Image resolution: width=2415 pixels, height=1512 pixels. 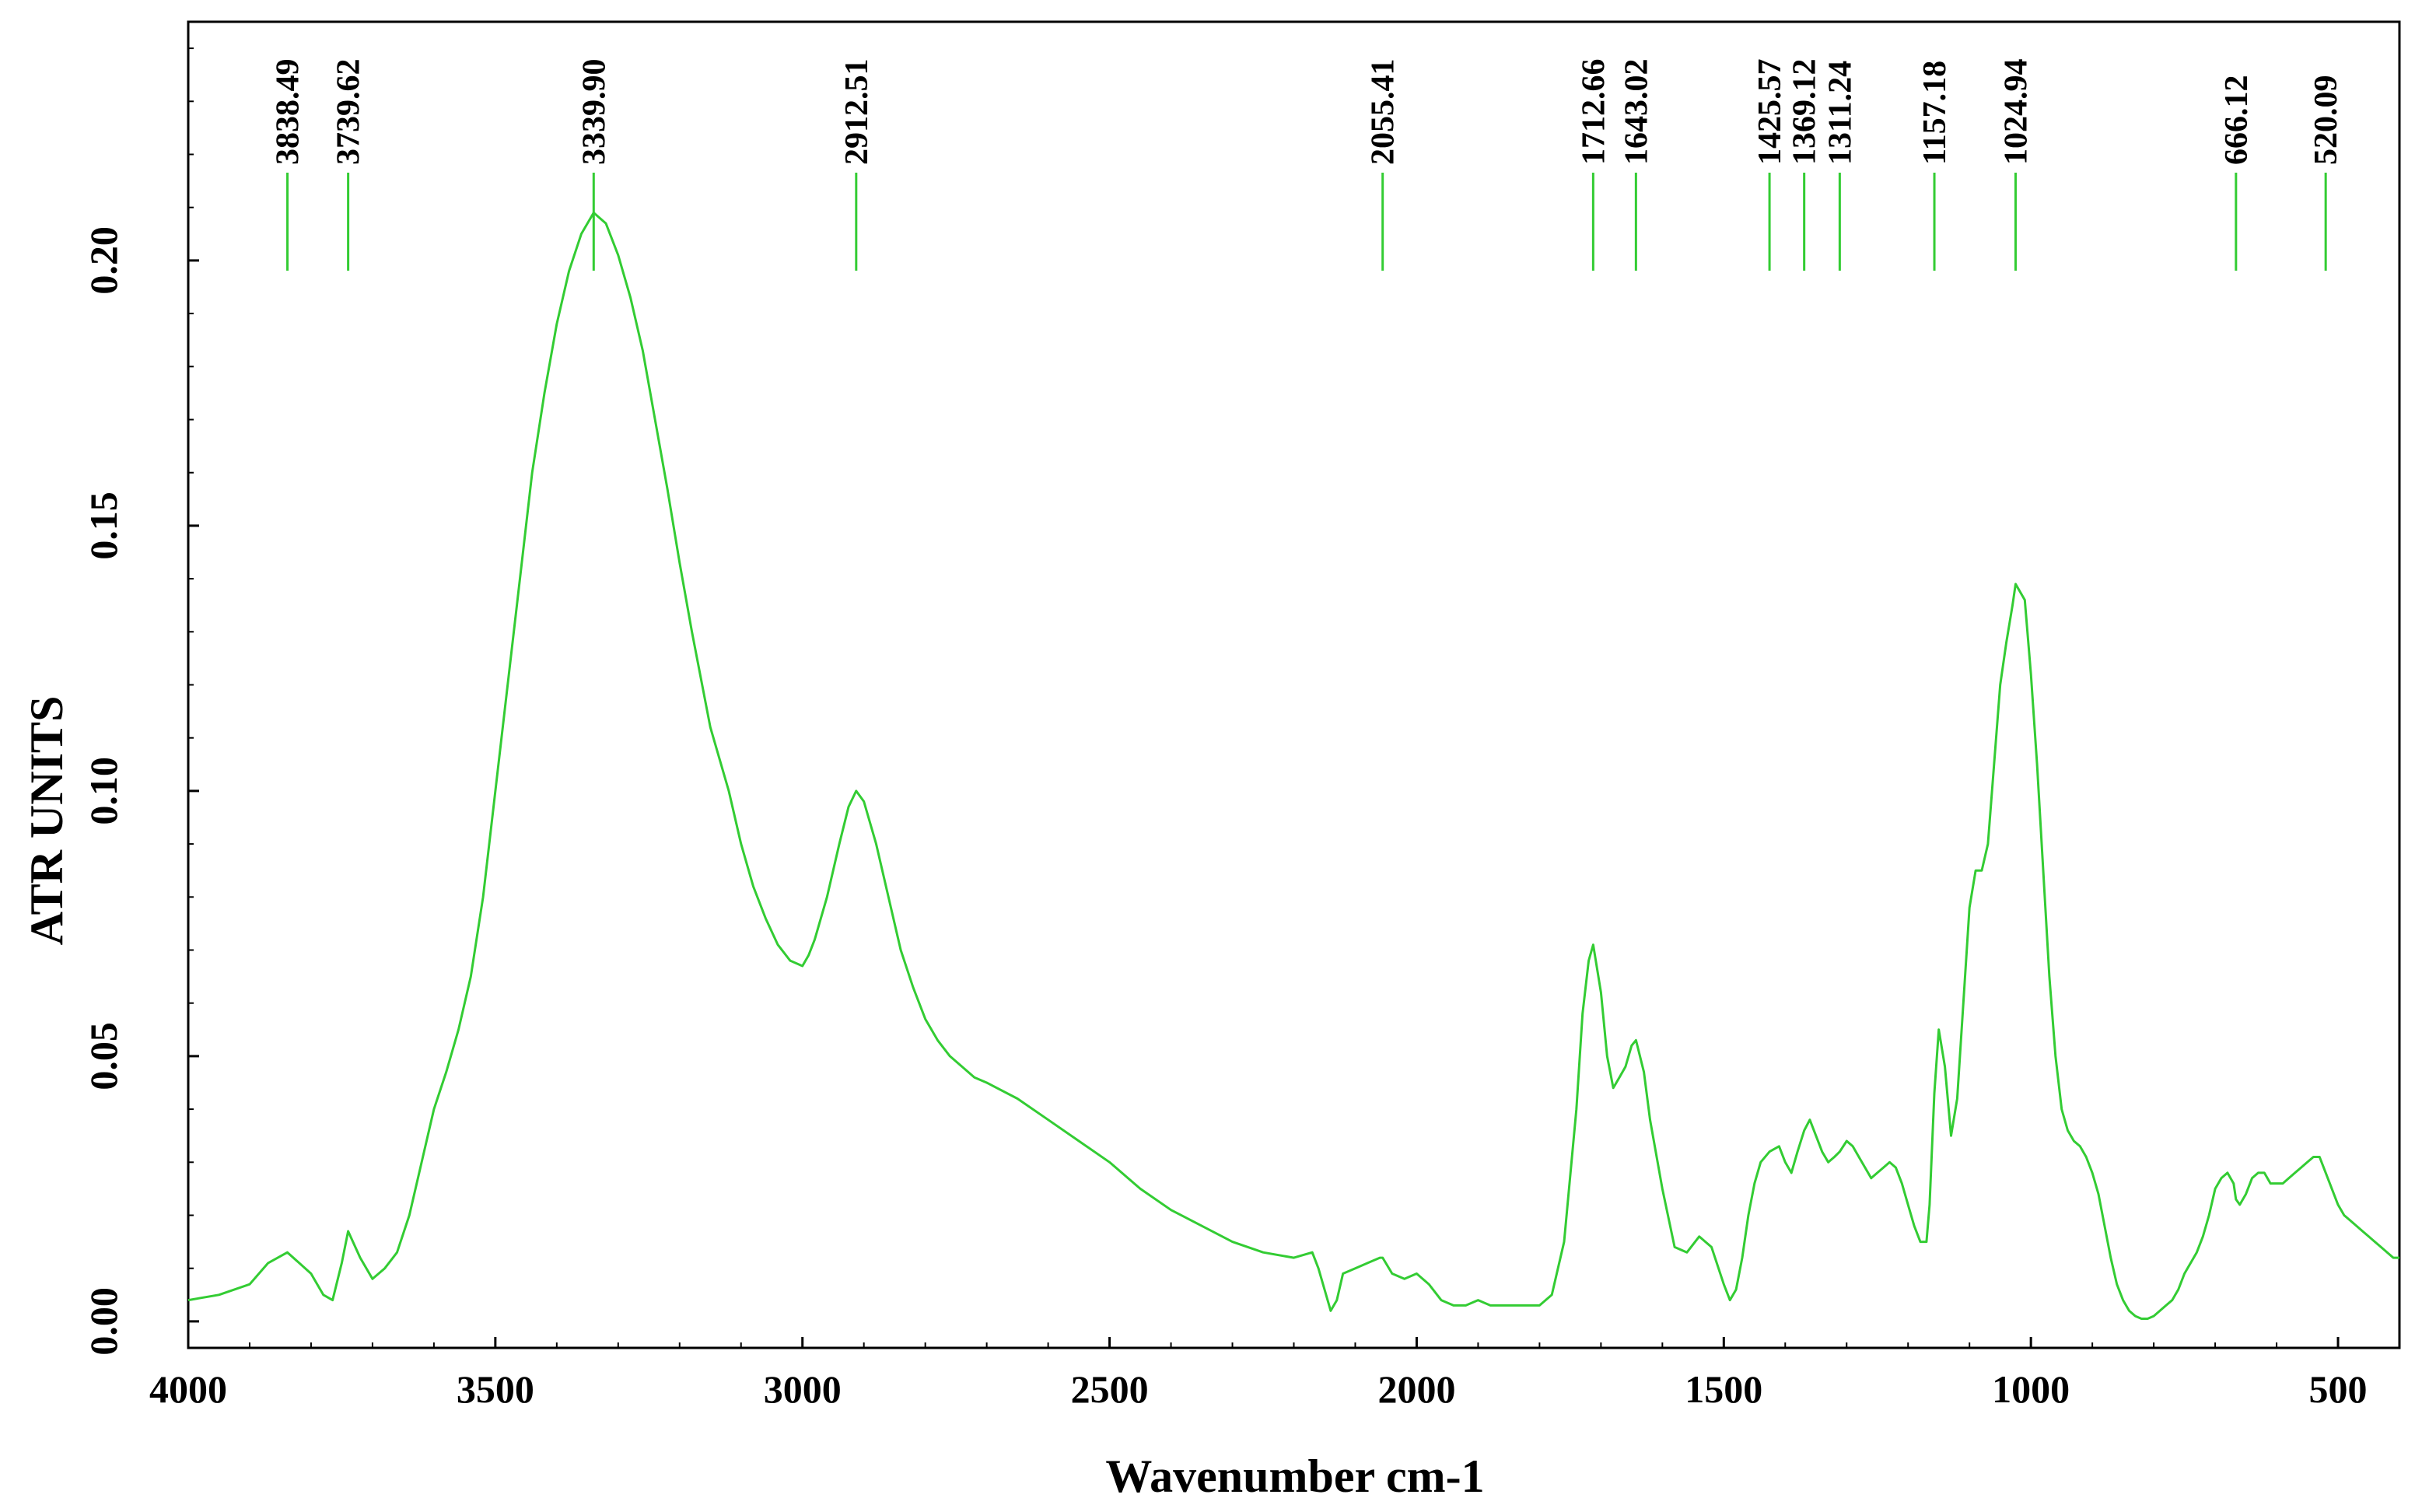 What do you see at coordinates (2016, 113) in the screenshot?
I see `peak-label: 1024.94` at bounding box center [2016, 113].